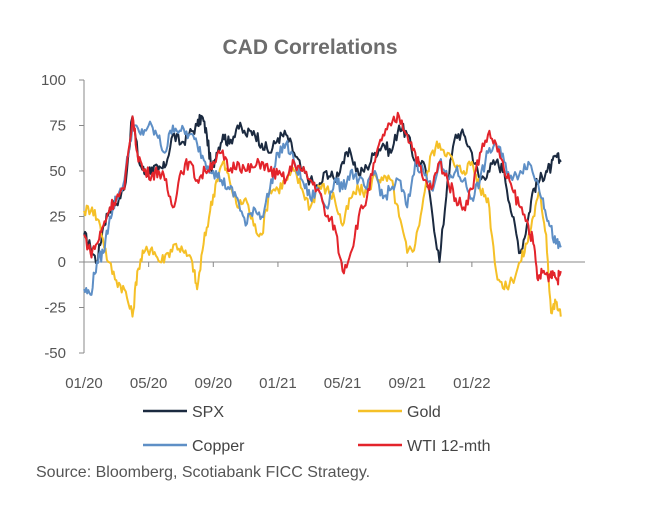  What do you see at coordinates (472, 383) in the screenshot?
I see `x-tick-label: 01/22` at bounding box center [472, 383].